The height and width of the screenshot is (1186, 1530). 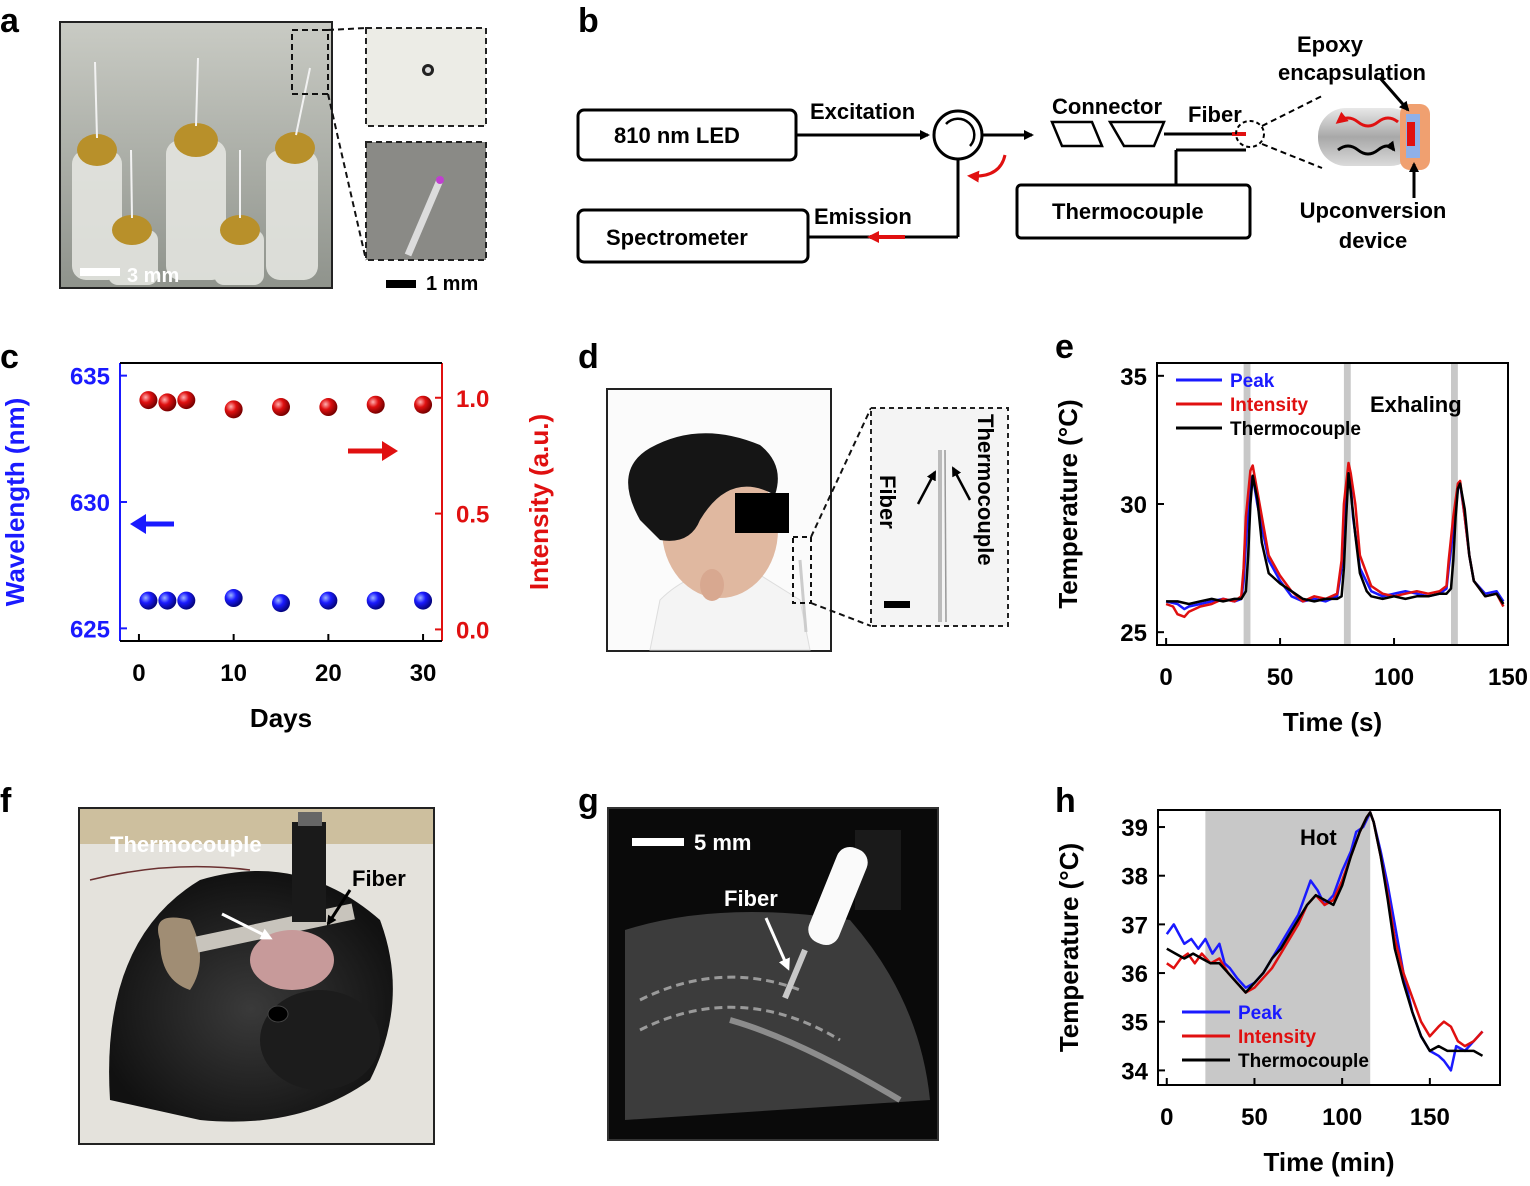 I want to click on epoxy-label-1: Epoxy, so click(x=1330, y=44).